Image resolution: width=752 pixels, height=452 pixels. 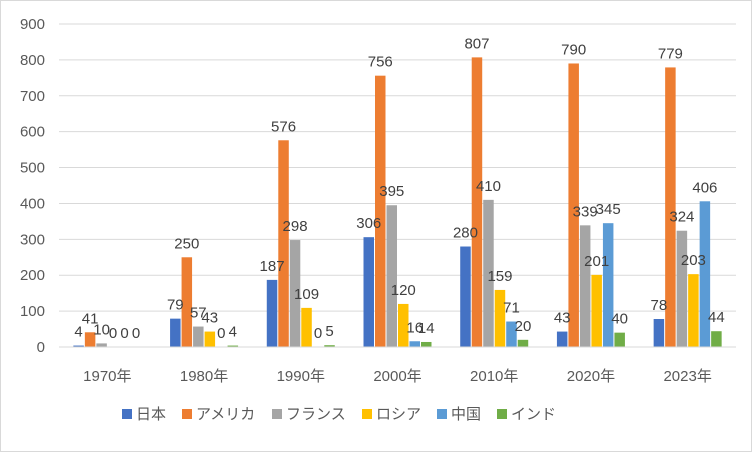 What do you see at coordinates (306, 294) in the screenshot?
I see `data-label: 109` at bounding box center [306, 294].